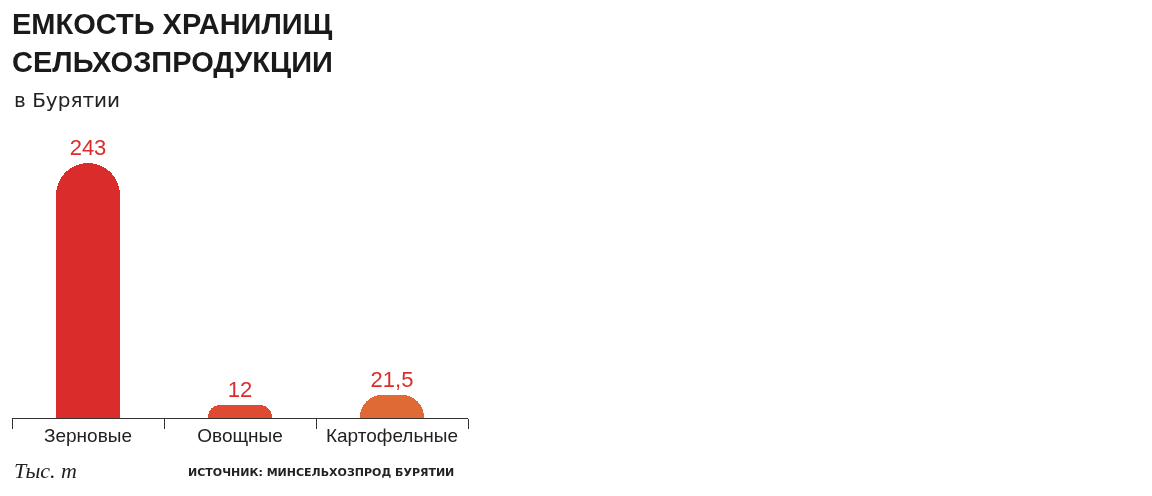 Image resolution: width=1152 pixels, height=496 pixels. I want to click on chart-subtitle: в Бурятии, so click(67, 100).